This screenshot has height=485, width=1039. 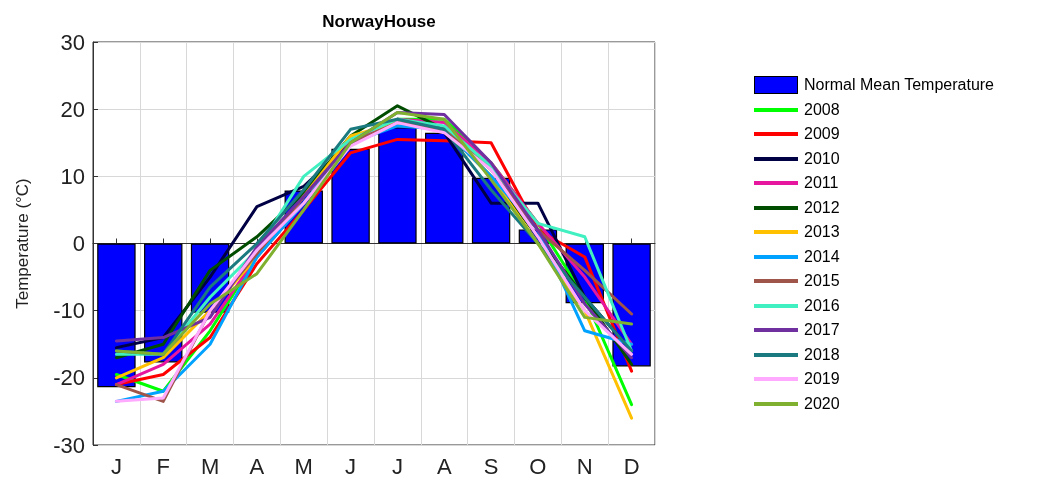 I want to click on x-tick-label: O, so click(x=538, y=466).